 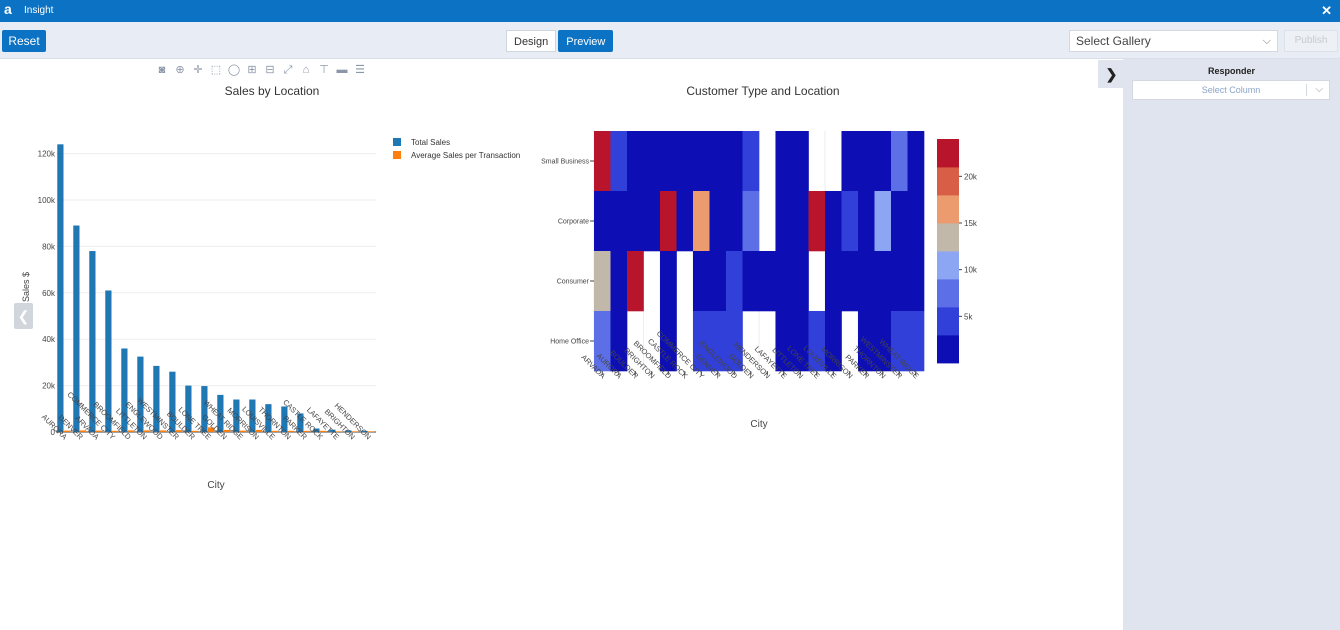 I want to click on reset-axes-icon: ⌂, so click(x=306, y=70).